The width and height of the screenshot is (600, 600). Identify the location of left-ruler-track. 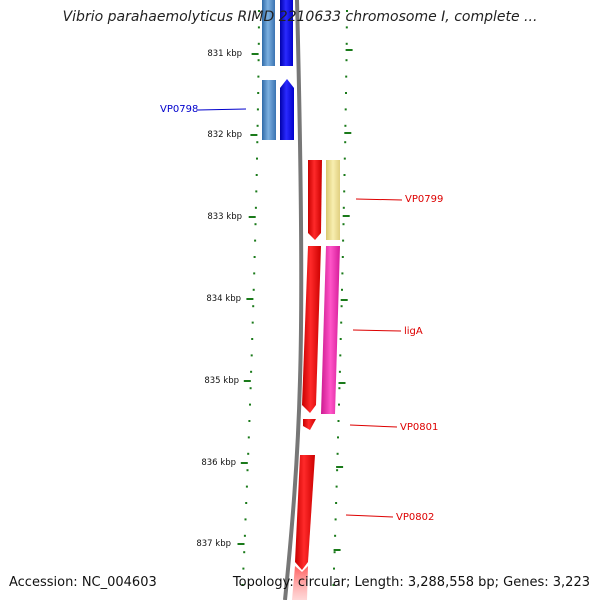
(248, 298).